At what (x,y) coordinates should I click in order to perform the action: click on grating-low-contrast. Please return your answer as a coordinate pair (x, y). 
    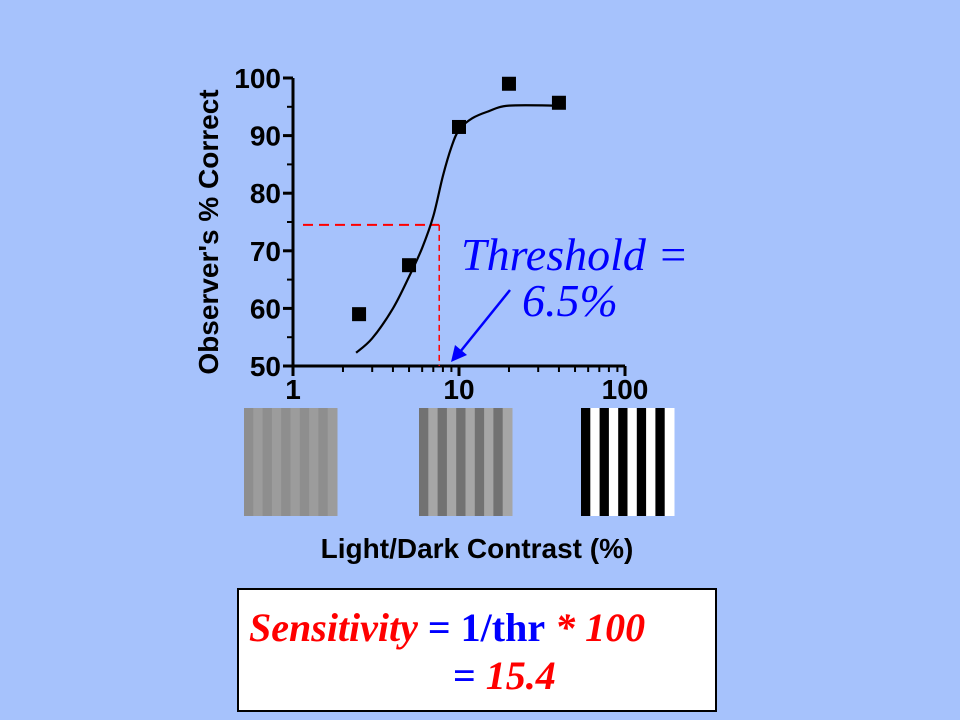
    Looking at the image, I should click on (291, 462).